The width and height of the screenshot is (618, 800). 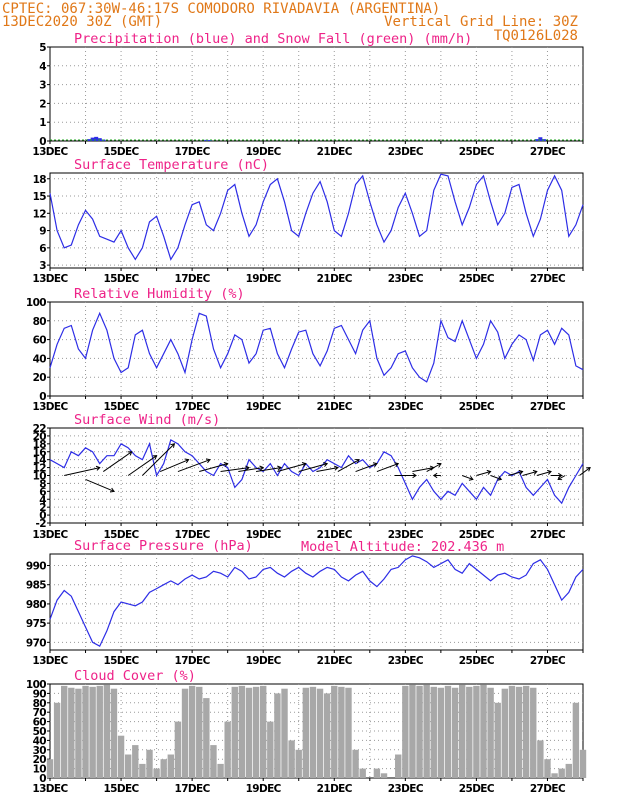 What do you see at coordinates (40, 477) in the screenshot?
I see `wind-ytick-label: 10` at bounding box center [40, 477].